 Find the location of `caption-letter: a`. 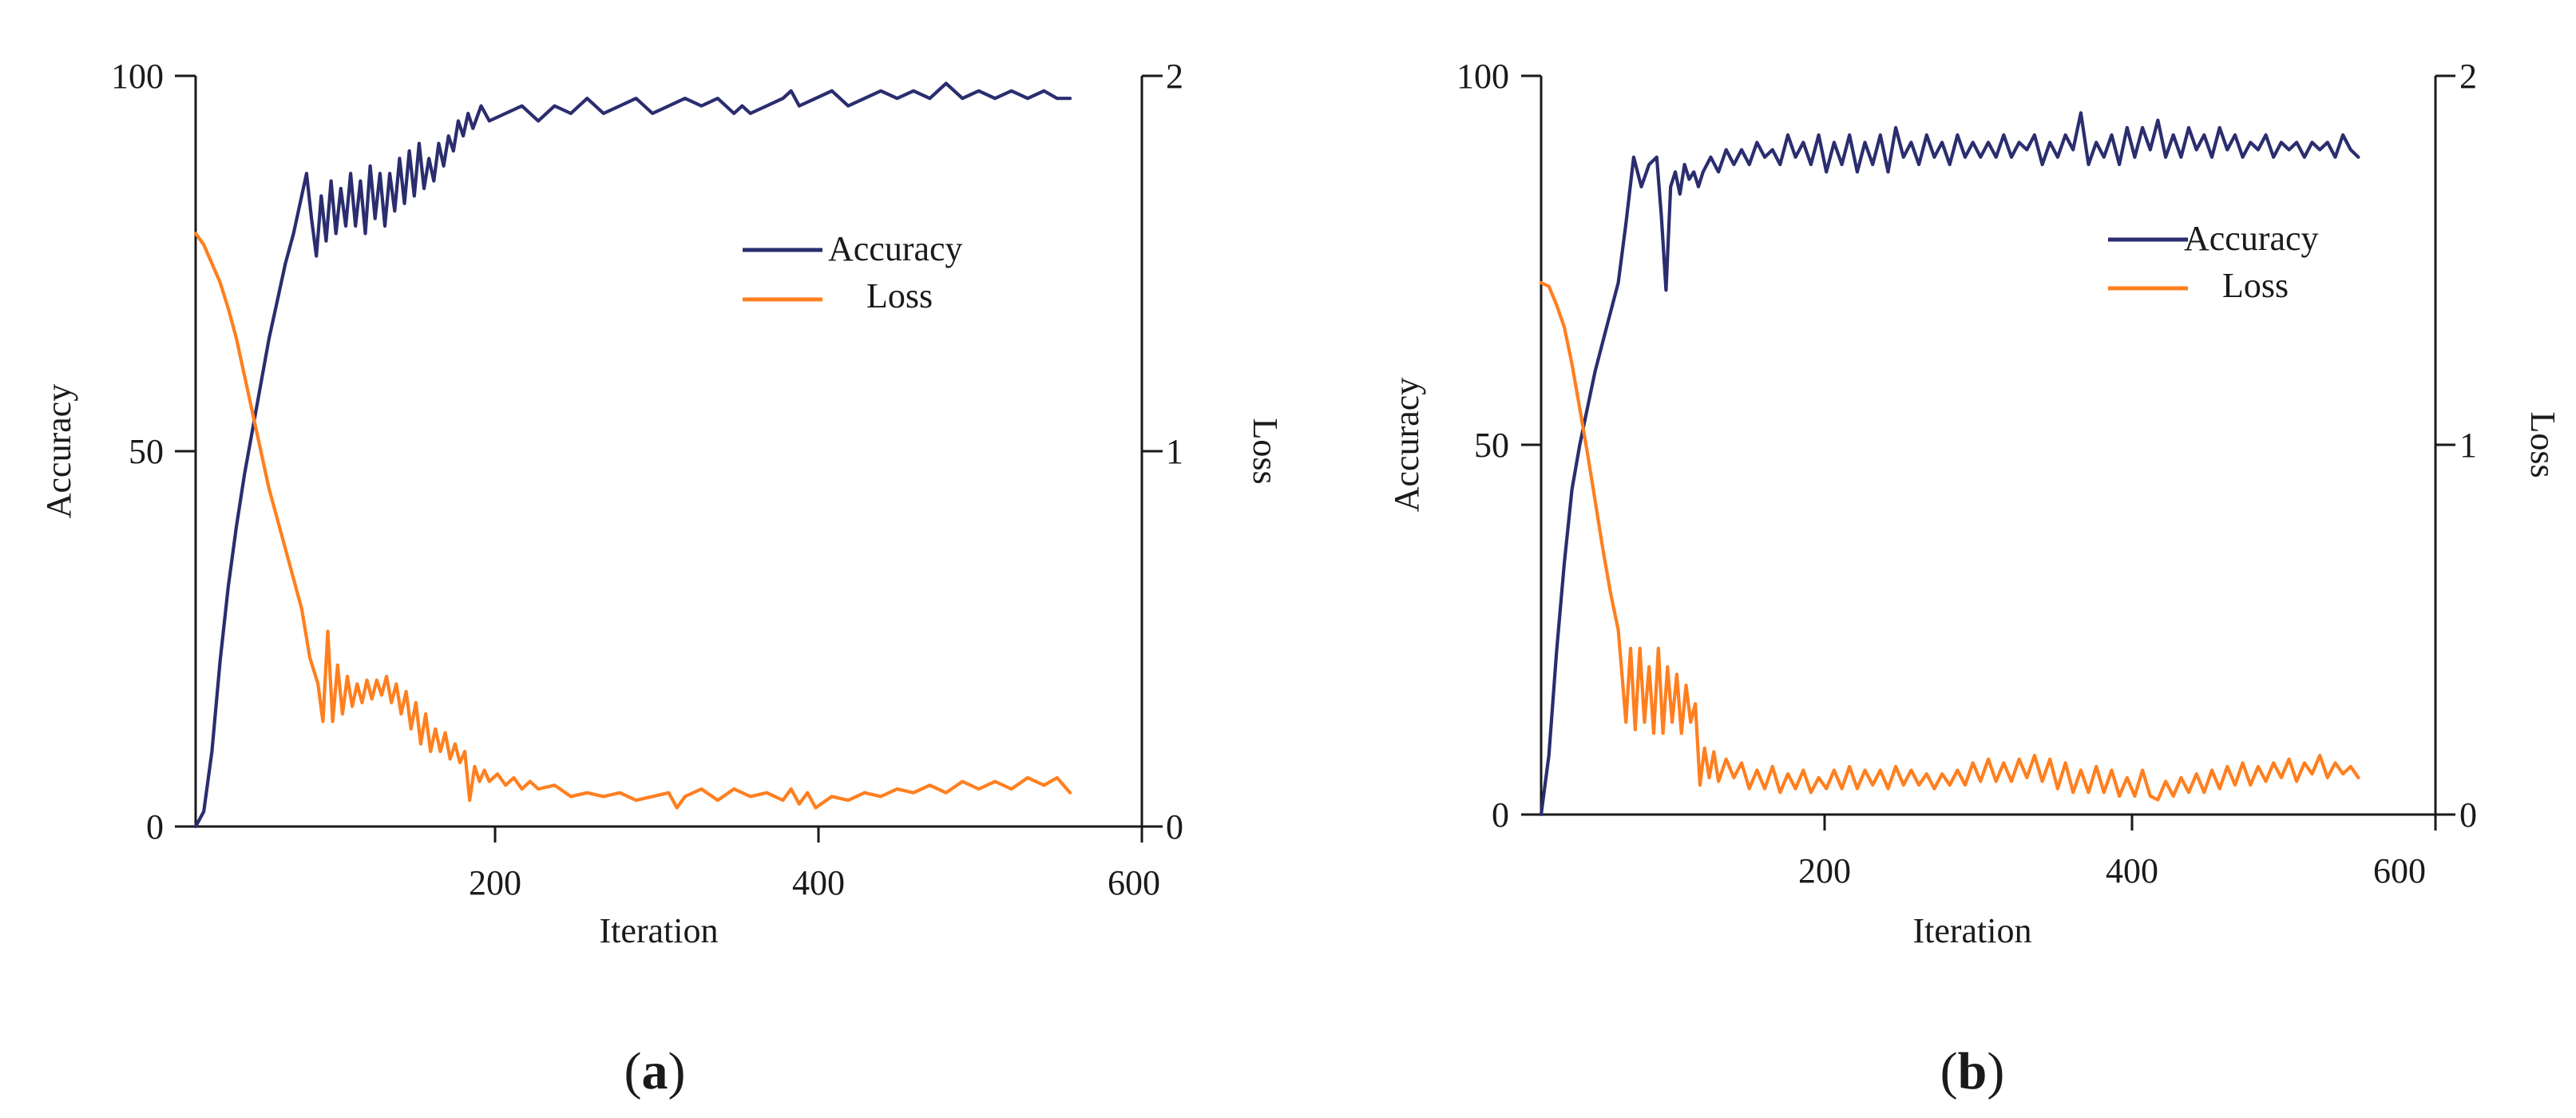

caption-letter: a is located at coordinates (655, 1071).